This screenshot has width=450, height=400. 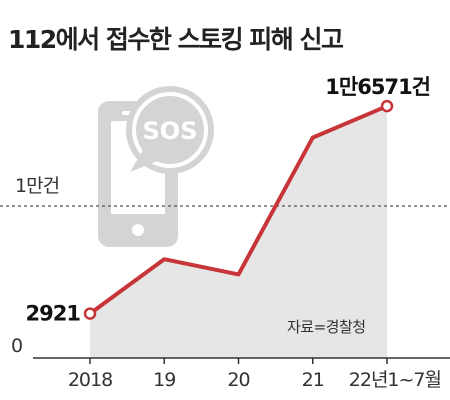 I want to click on x-tick-label: 21, so click(x=313, y=380).